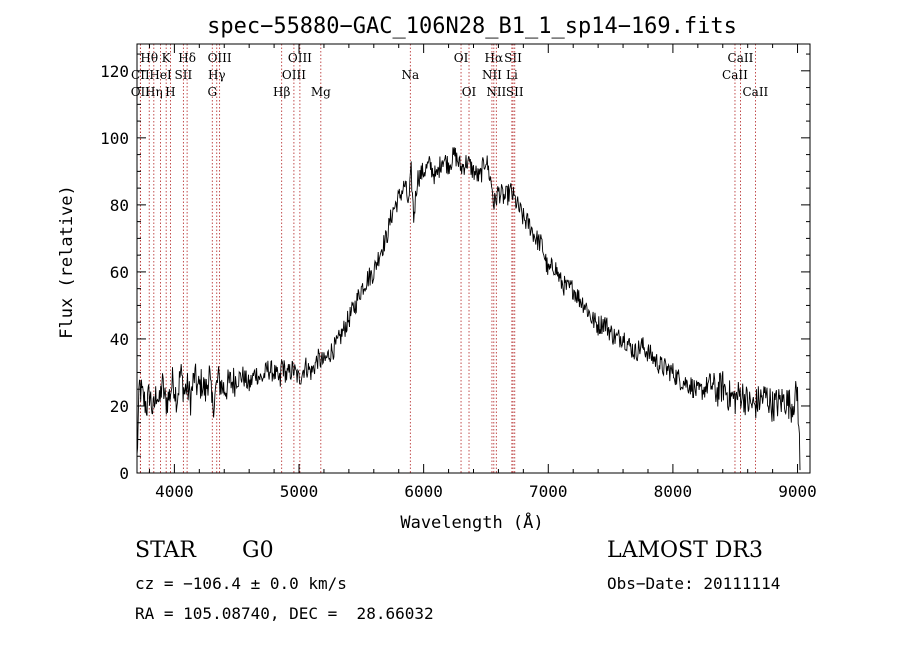  Describe the element at coordinates (154, 92) in the screenshot. I see `line-label: Hη` at that location.